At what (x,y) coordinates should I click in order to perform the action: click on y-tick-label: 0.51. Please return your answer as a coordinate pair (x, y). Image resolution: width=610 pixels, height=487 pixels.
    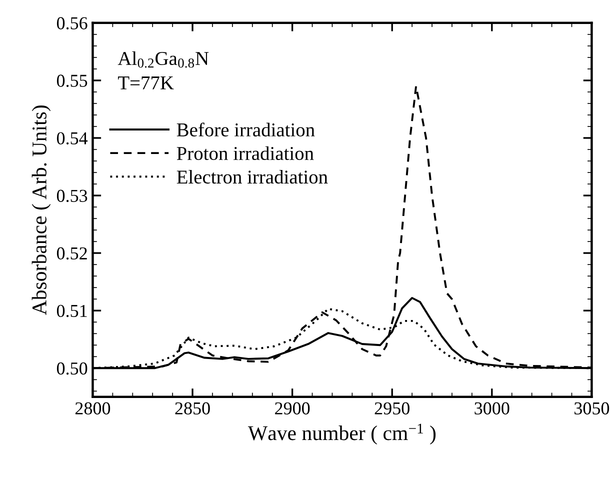
    Looking at the image, I should click on (71, 311).